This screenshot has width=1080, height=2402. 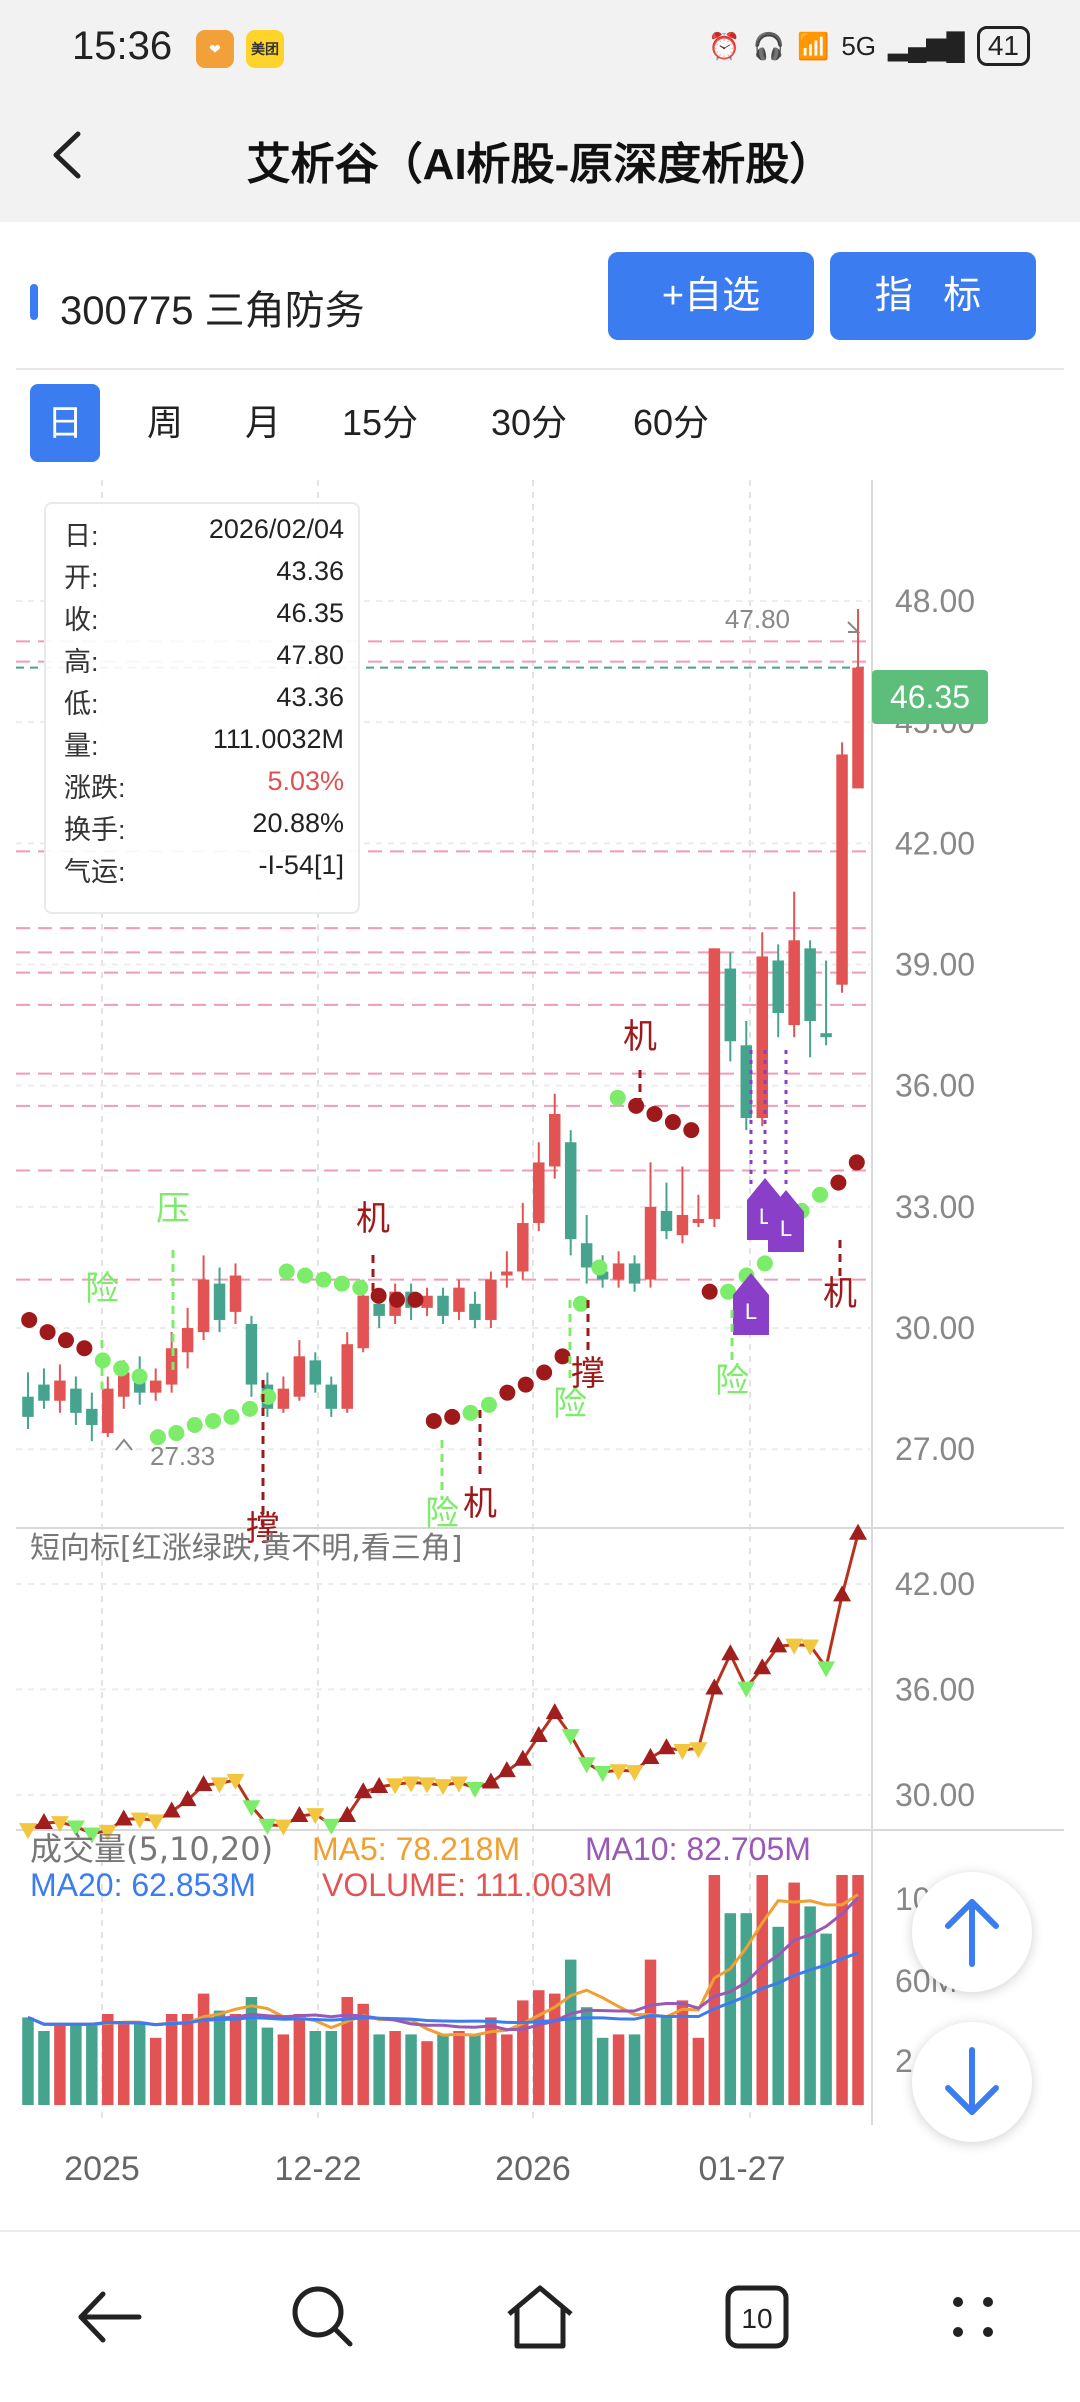 I want to click on scroll-up-button, so click(x=972, y=1932).